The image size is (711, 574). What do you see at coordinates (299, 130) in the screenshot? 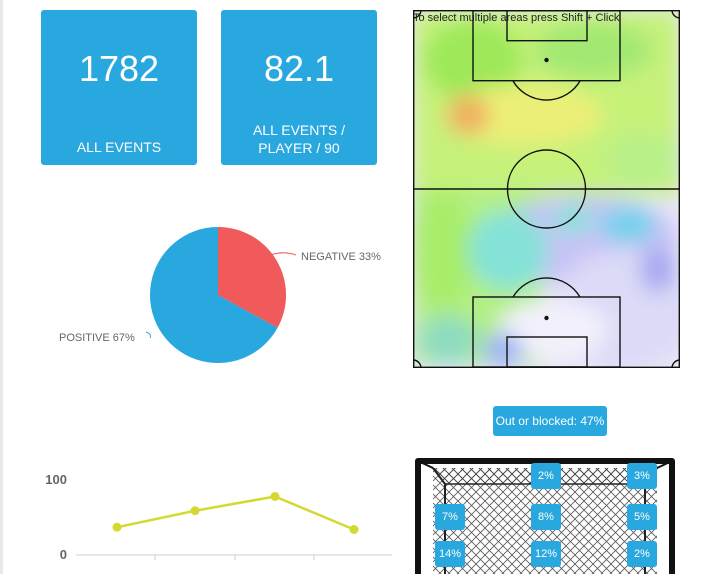
I see `stat-label-line1: ALL EVENTS /` at bounding box center [299, 130].